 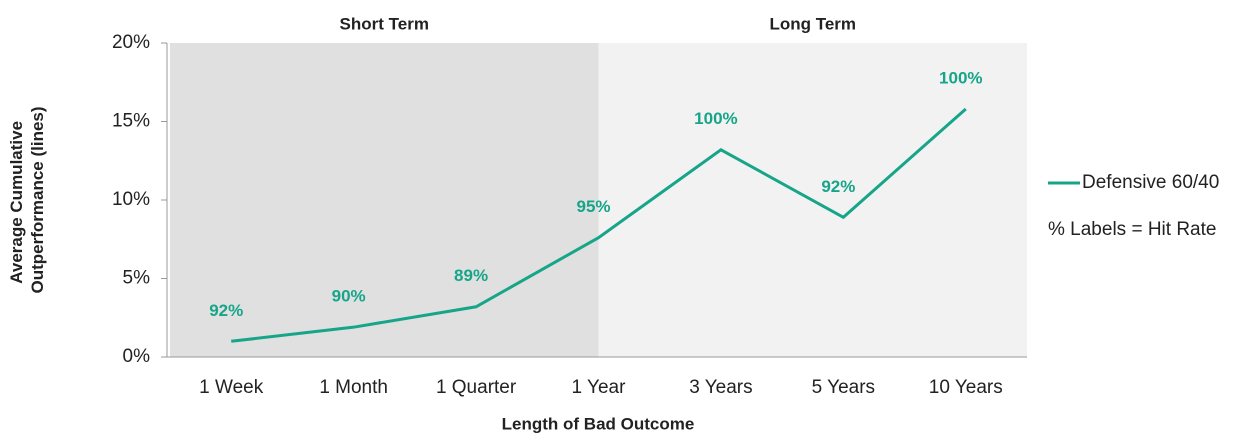 What do you see at coordinates (593, 206) in the screenshot?
I see `hit-rate-label: 95%` at bounding box center [593, 206].